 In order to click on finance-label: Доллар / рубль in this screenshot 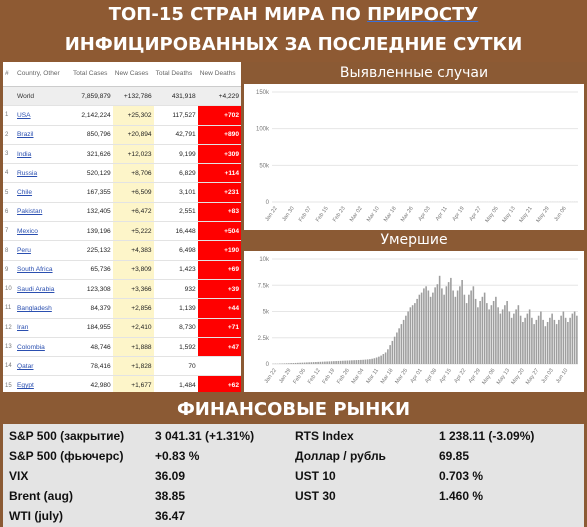, I will do `click(340, 456)`.